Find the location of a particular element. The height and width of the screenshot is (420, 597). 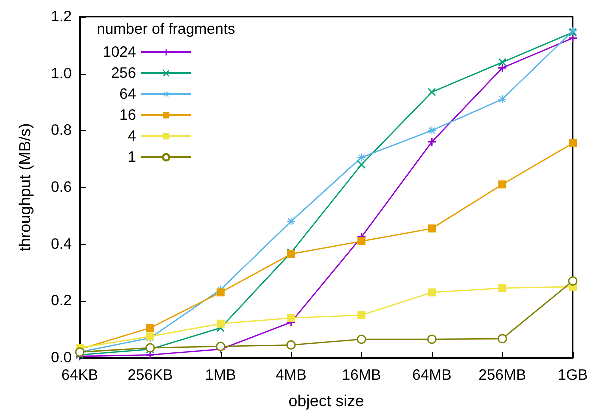

x-tick-label: 256MB is located at coordinates (502, 375).